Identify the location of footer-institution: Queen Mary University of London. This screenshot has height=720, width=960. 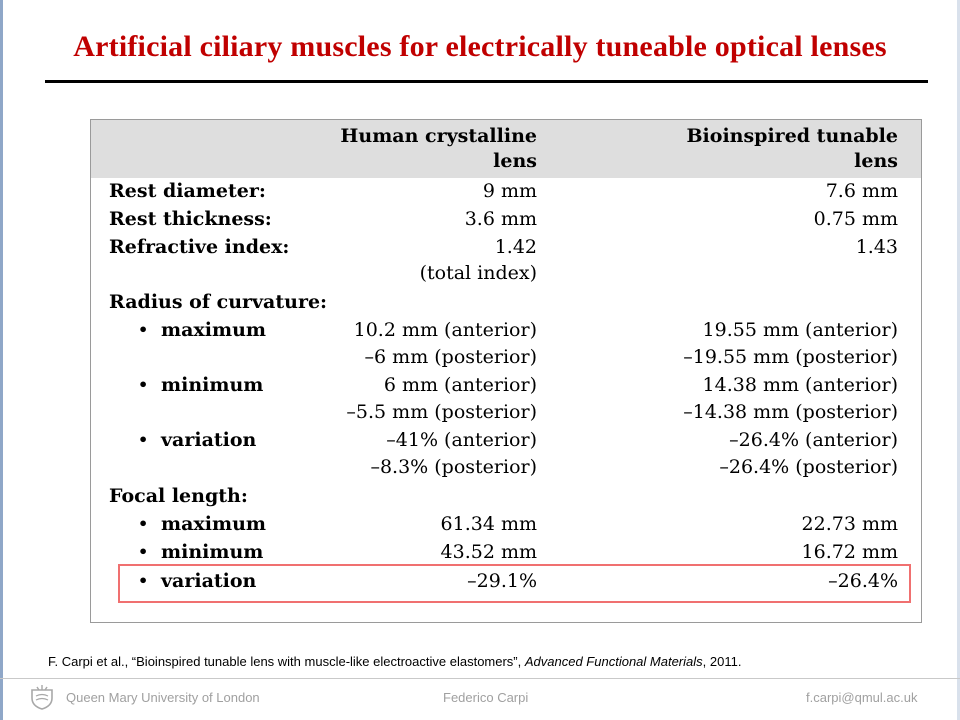
(163, 697).